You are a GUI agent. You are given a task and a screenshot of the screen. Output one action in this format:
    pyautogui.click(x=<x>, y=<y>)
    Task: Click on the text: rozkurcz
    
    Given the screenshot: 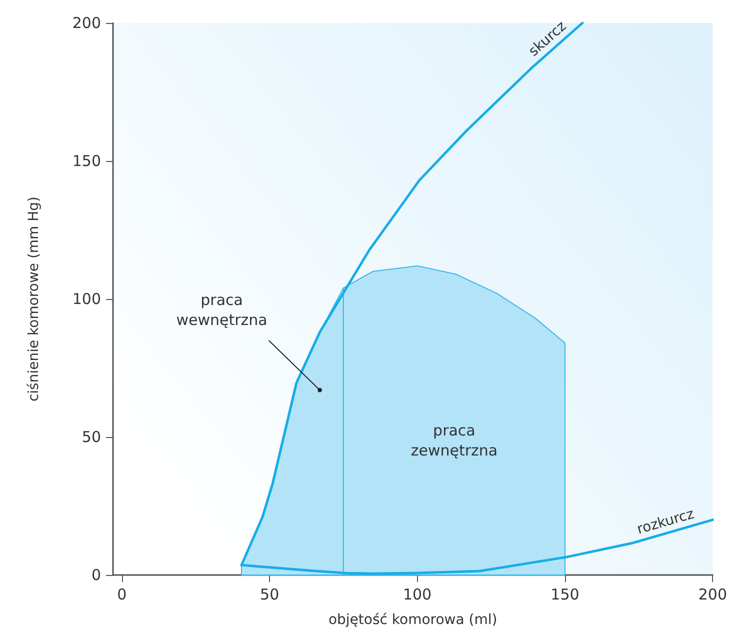 What is the action you would take?
    pyautogui.click(x=665, y=522)
    